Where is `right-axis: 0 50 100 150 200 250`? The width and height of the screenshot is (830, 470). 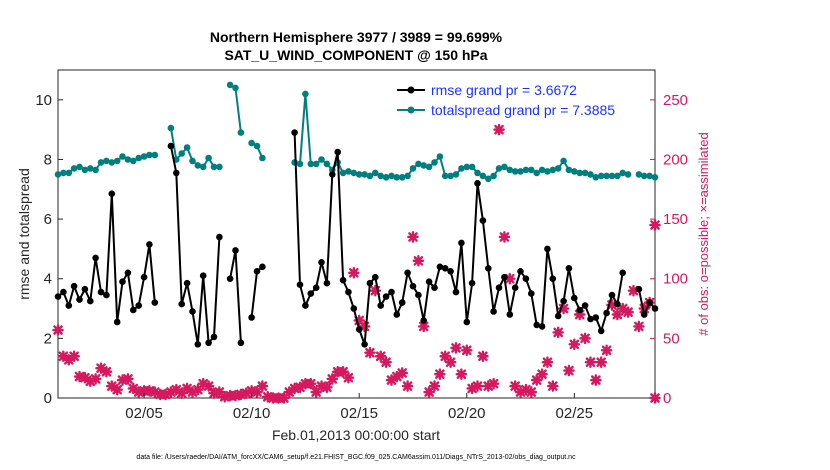
right-axis: 0 50 100 150 200 250 is located at coordinates (669, 249).